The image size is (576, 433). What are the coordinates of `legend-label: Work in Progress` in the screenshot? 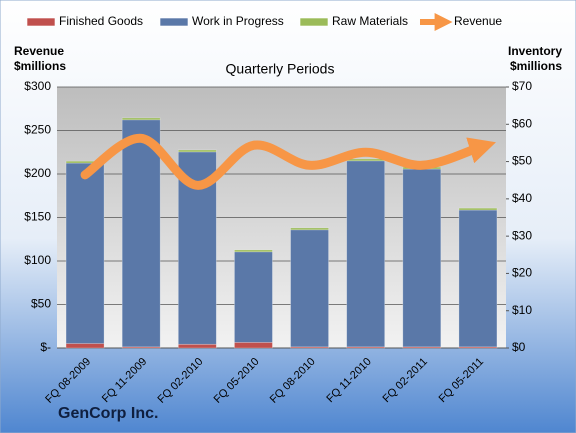 It's located at (238, 21).